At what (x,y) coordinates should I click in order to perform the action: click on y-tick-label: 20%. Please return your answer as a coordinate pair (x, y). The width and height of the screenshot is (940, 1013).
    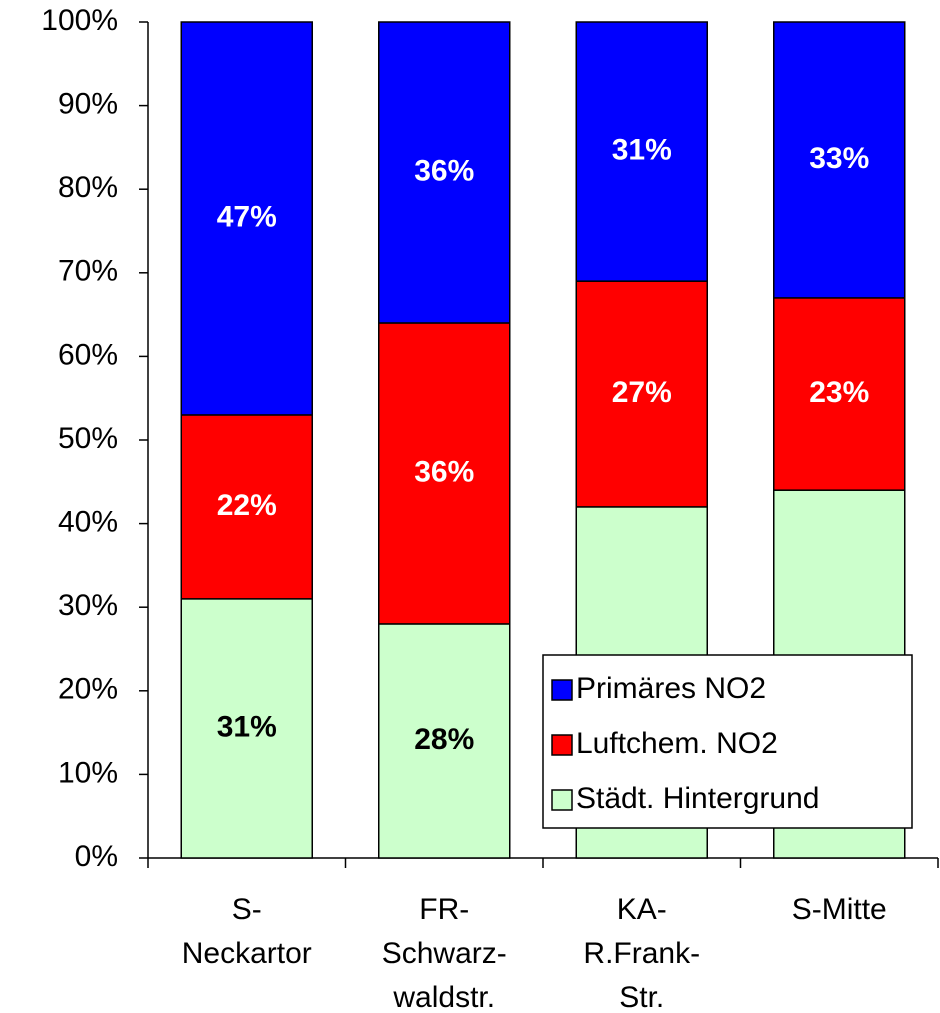
    Looking at the image, I should click on (88, 689).